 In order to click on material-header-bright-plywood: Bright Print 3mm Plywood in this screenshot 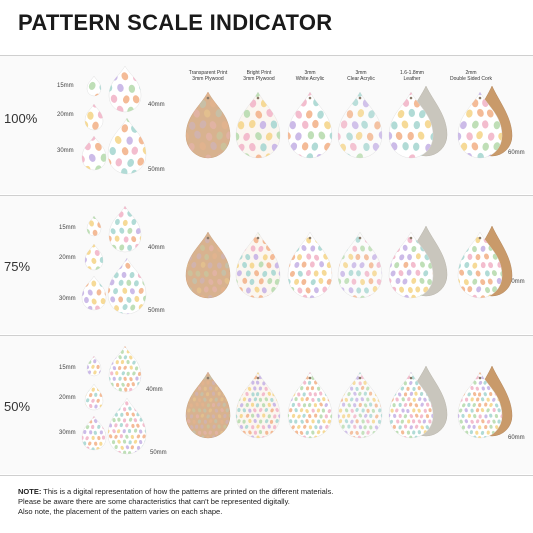, I will do `click(259, 76)`.